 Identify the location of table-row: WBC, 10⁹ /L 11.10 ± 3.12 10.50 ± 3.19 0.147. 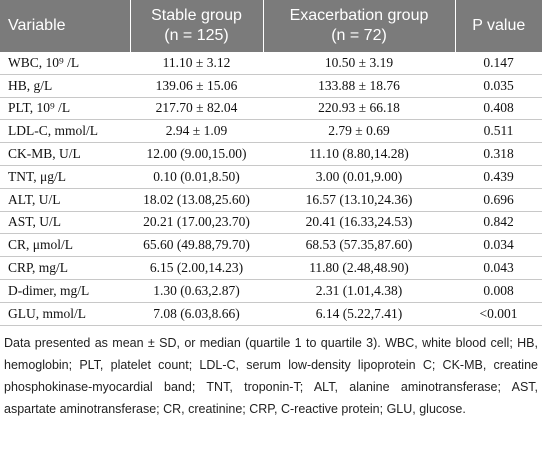
(271, 63).